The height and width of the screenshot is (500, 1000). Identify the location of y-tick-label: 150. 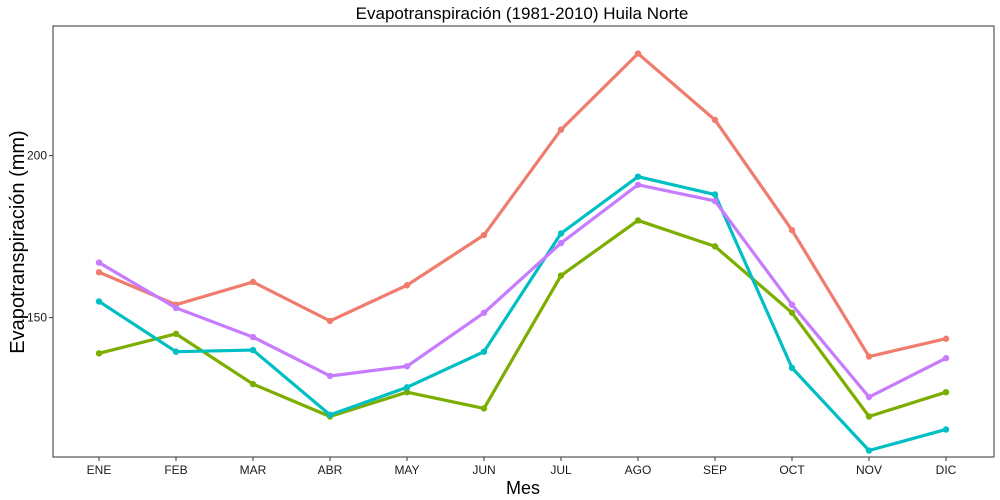
(37, 318).